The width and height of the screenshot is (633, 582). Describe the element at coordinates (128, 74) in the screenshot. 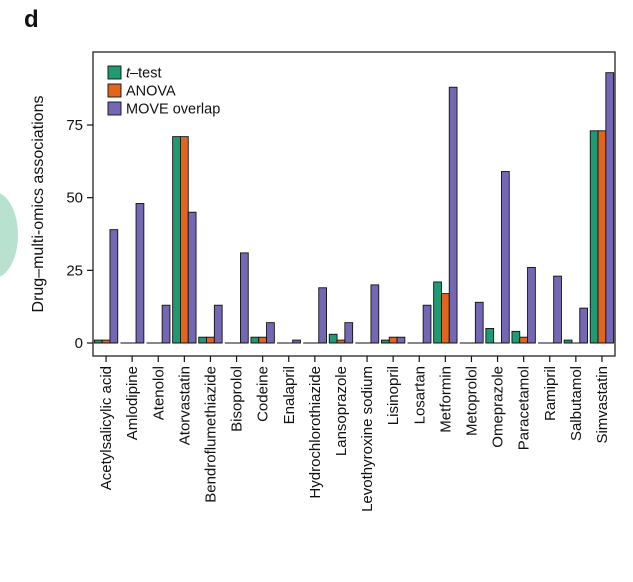

I see `legend-label-italic: t` at that location.